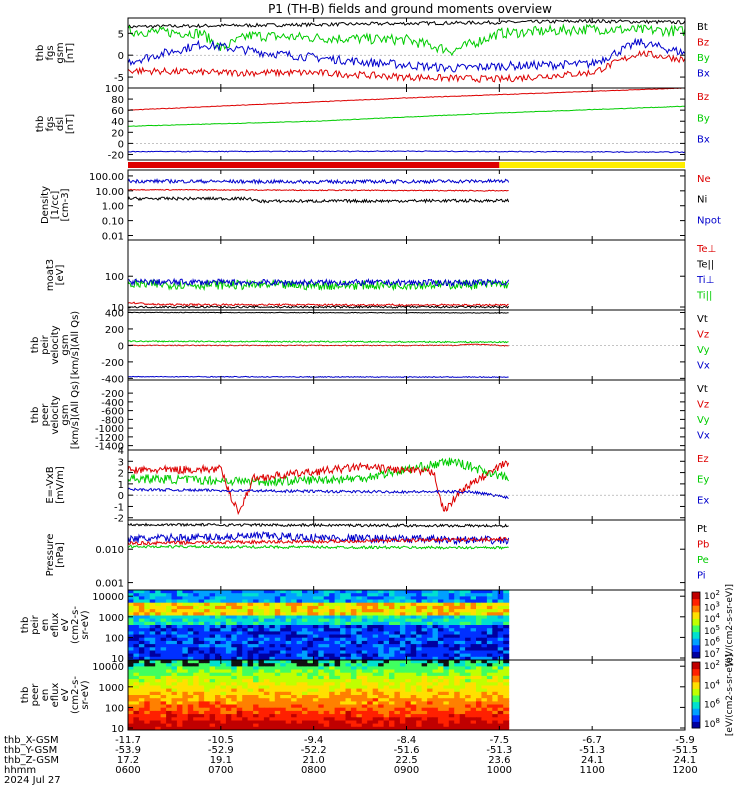  Describe the element at coordinates (704, 179) in the screenshot. I see `legend-entry: Ne` at that location.